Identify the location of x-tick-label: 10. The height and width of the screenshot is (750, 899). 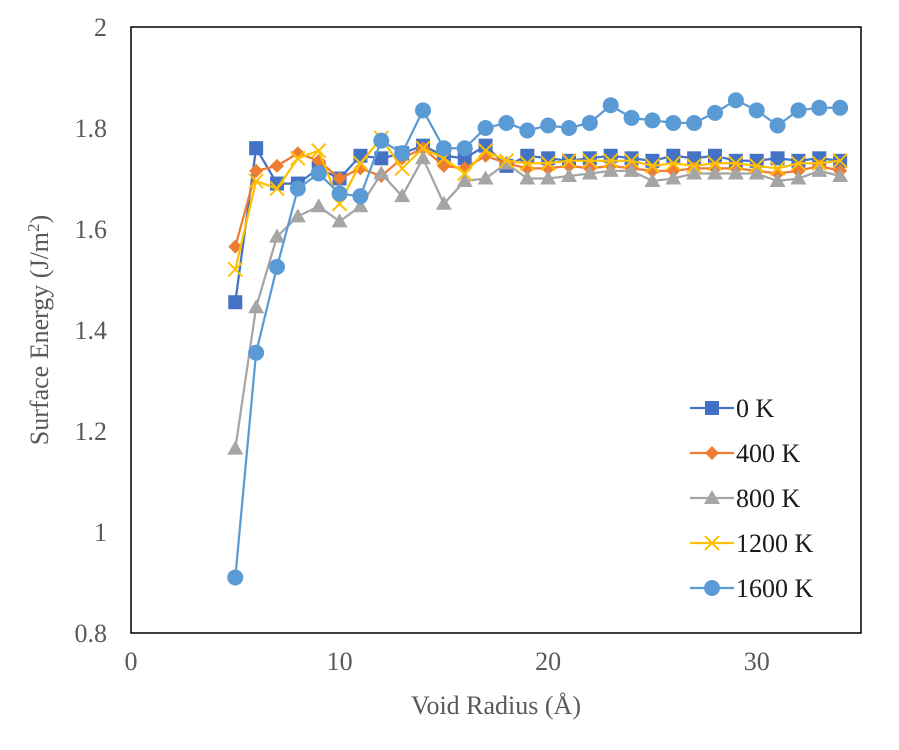
(340, 661).